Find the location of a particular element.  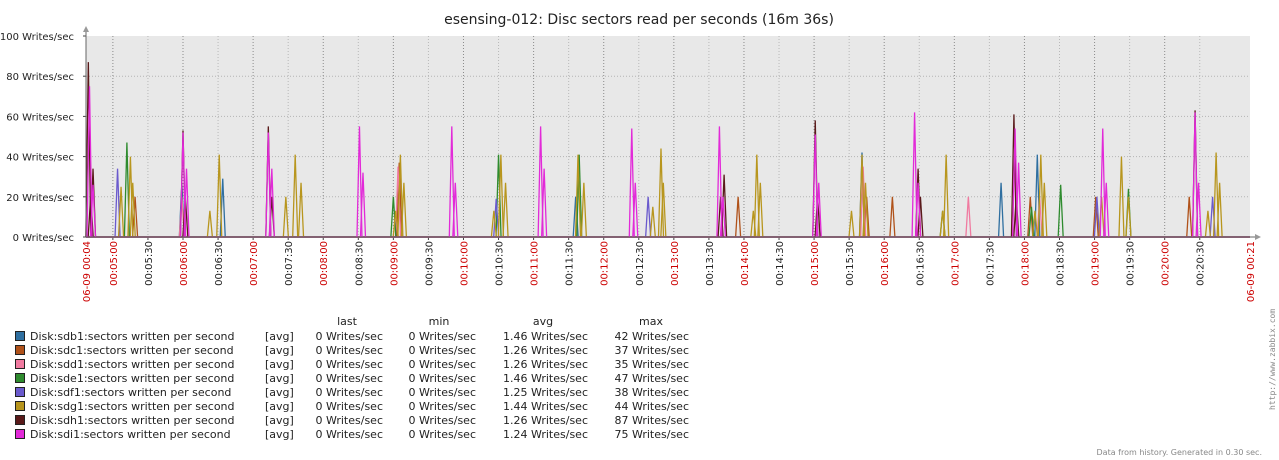

x-tick-label: 06-09 00:21 is located at coordinates (1251, 271).